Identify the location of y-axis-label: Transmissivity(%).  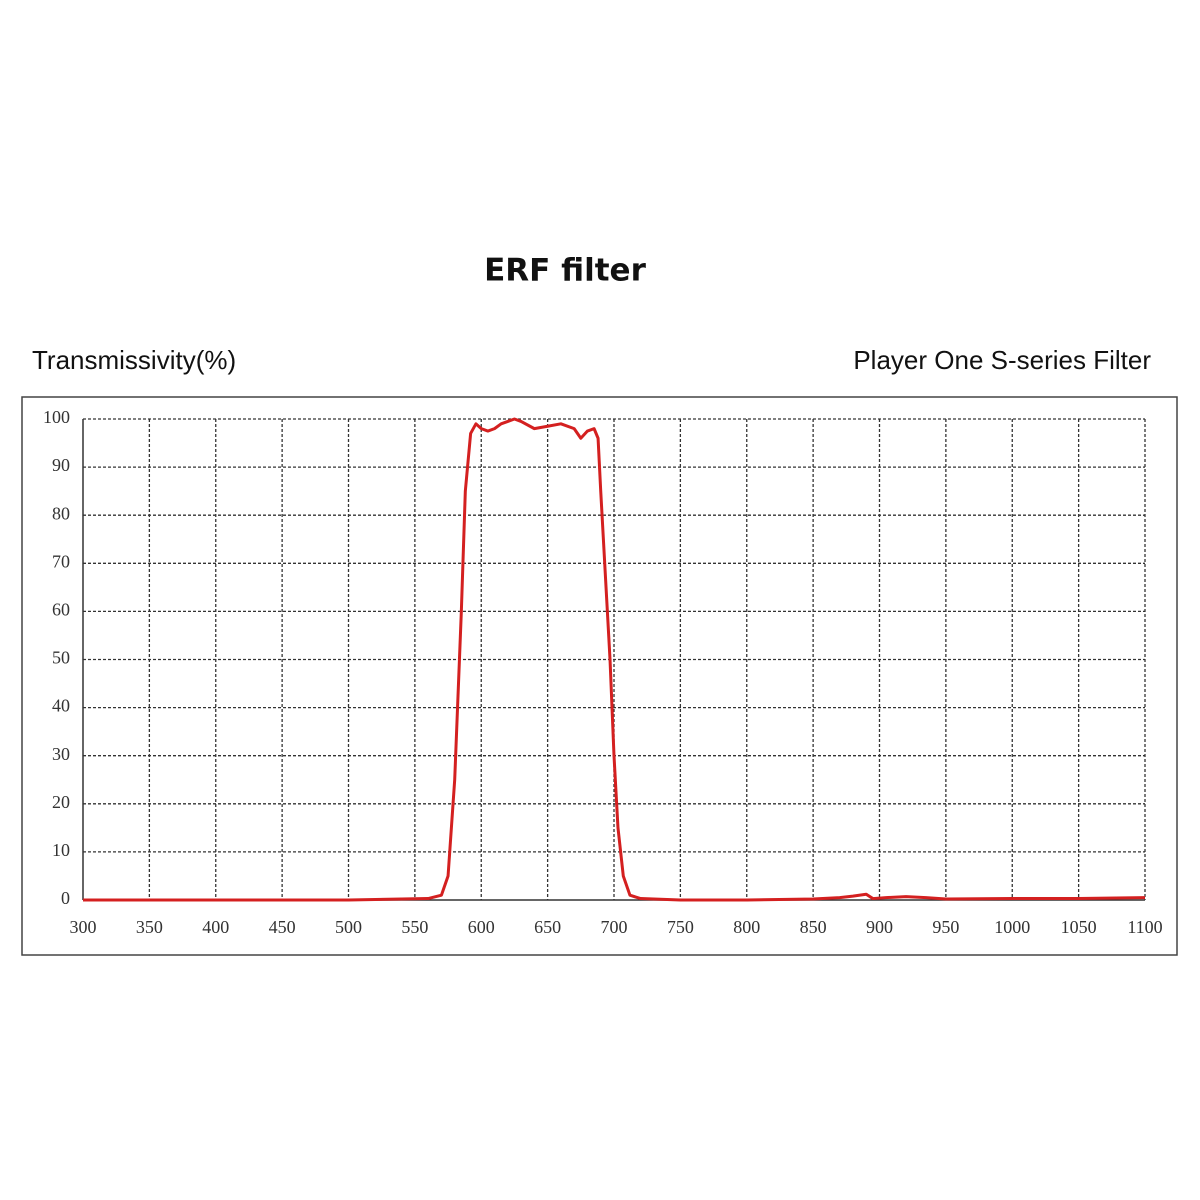
(134, 360).